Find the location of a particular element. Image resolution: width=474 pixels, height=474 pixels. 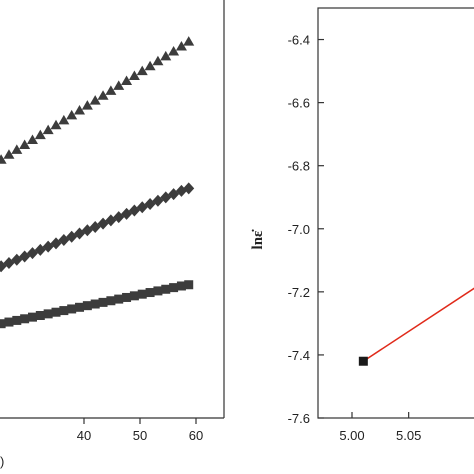

right-x-tick-label: 5.00 is located at coordinates (351, 435).